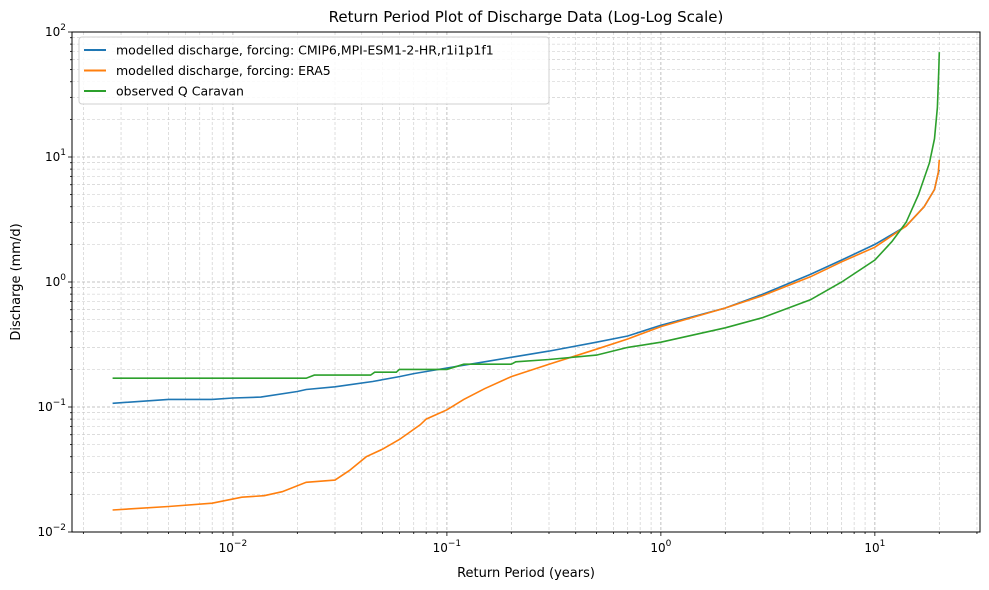 Image resolution: width=989 pixels, height=590 pixels. Describe the element at coordinates (51, 531) in the screenshot. I see `y-tick-label: 10⁻²` at that location.